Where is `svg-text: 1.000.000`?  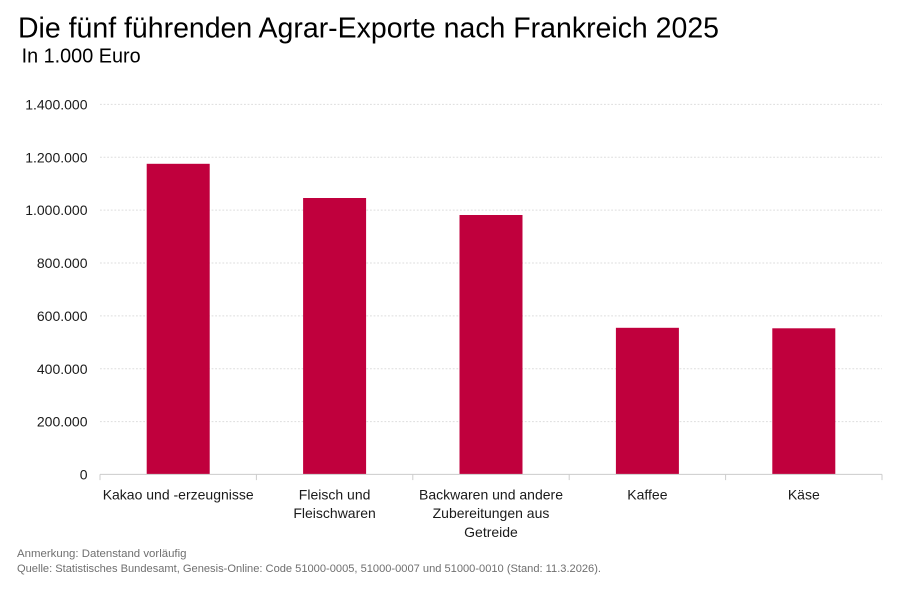 svg-text: 1.000.000 is located at coordinates (56, 210).